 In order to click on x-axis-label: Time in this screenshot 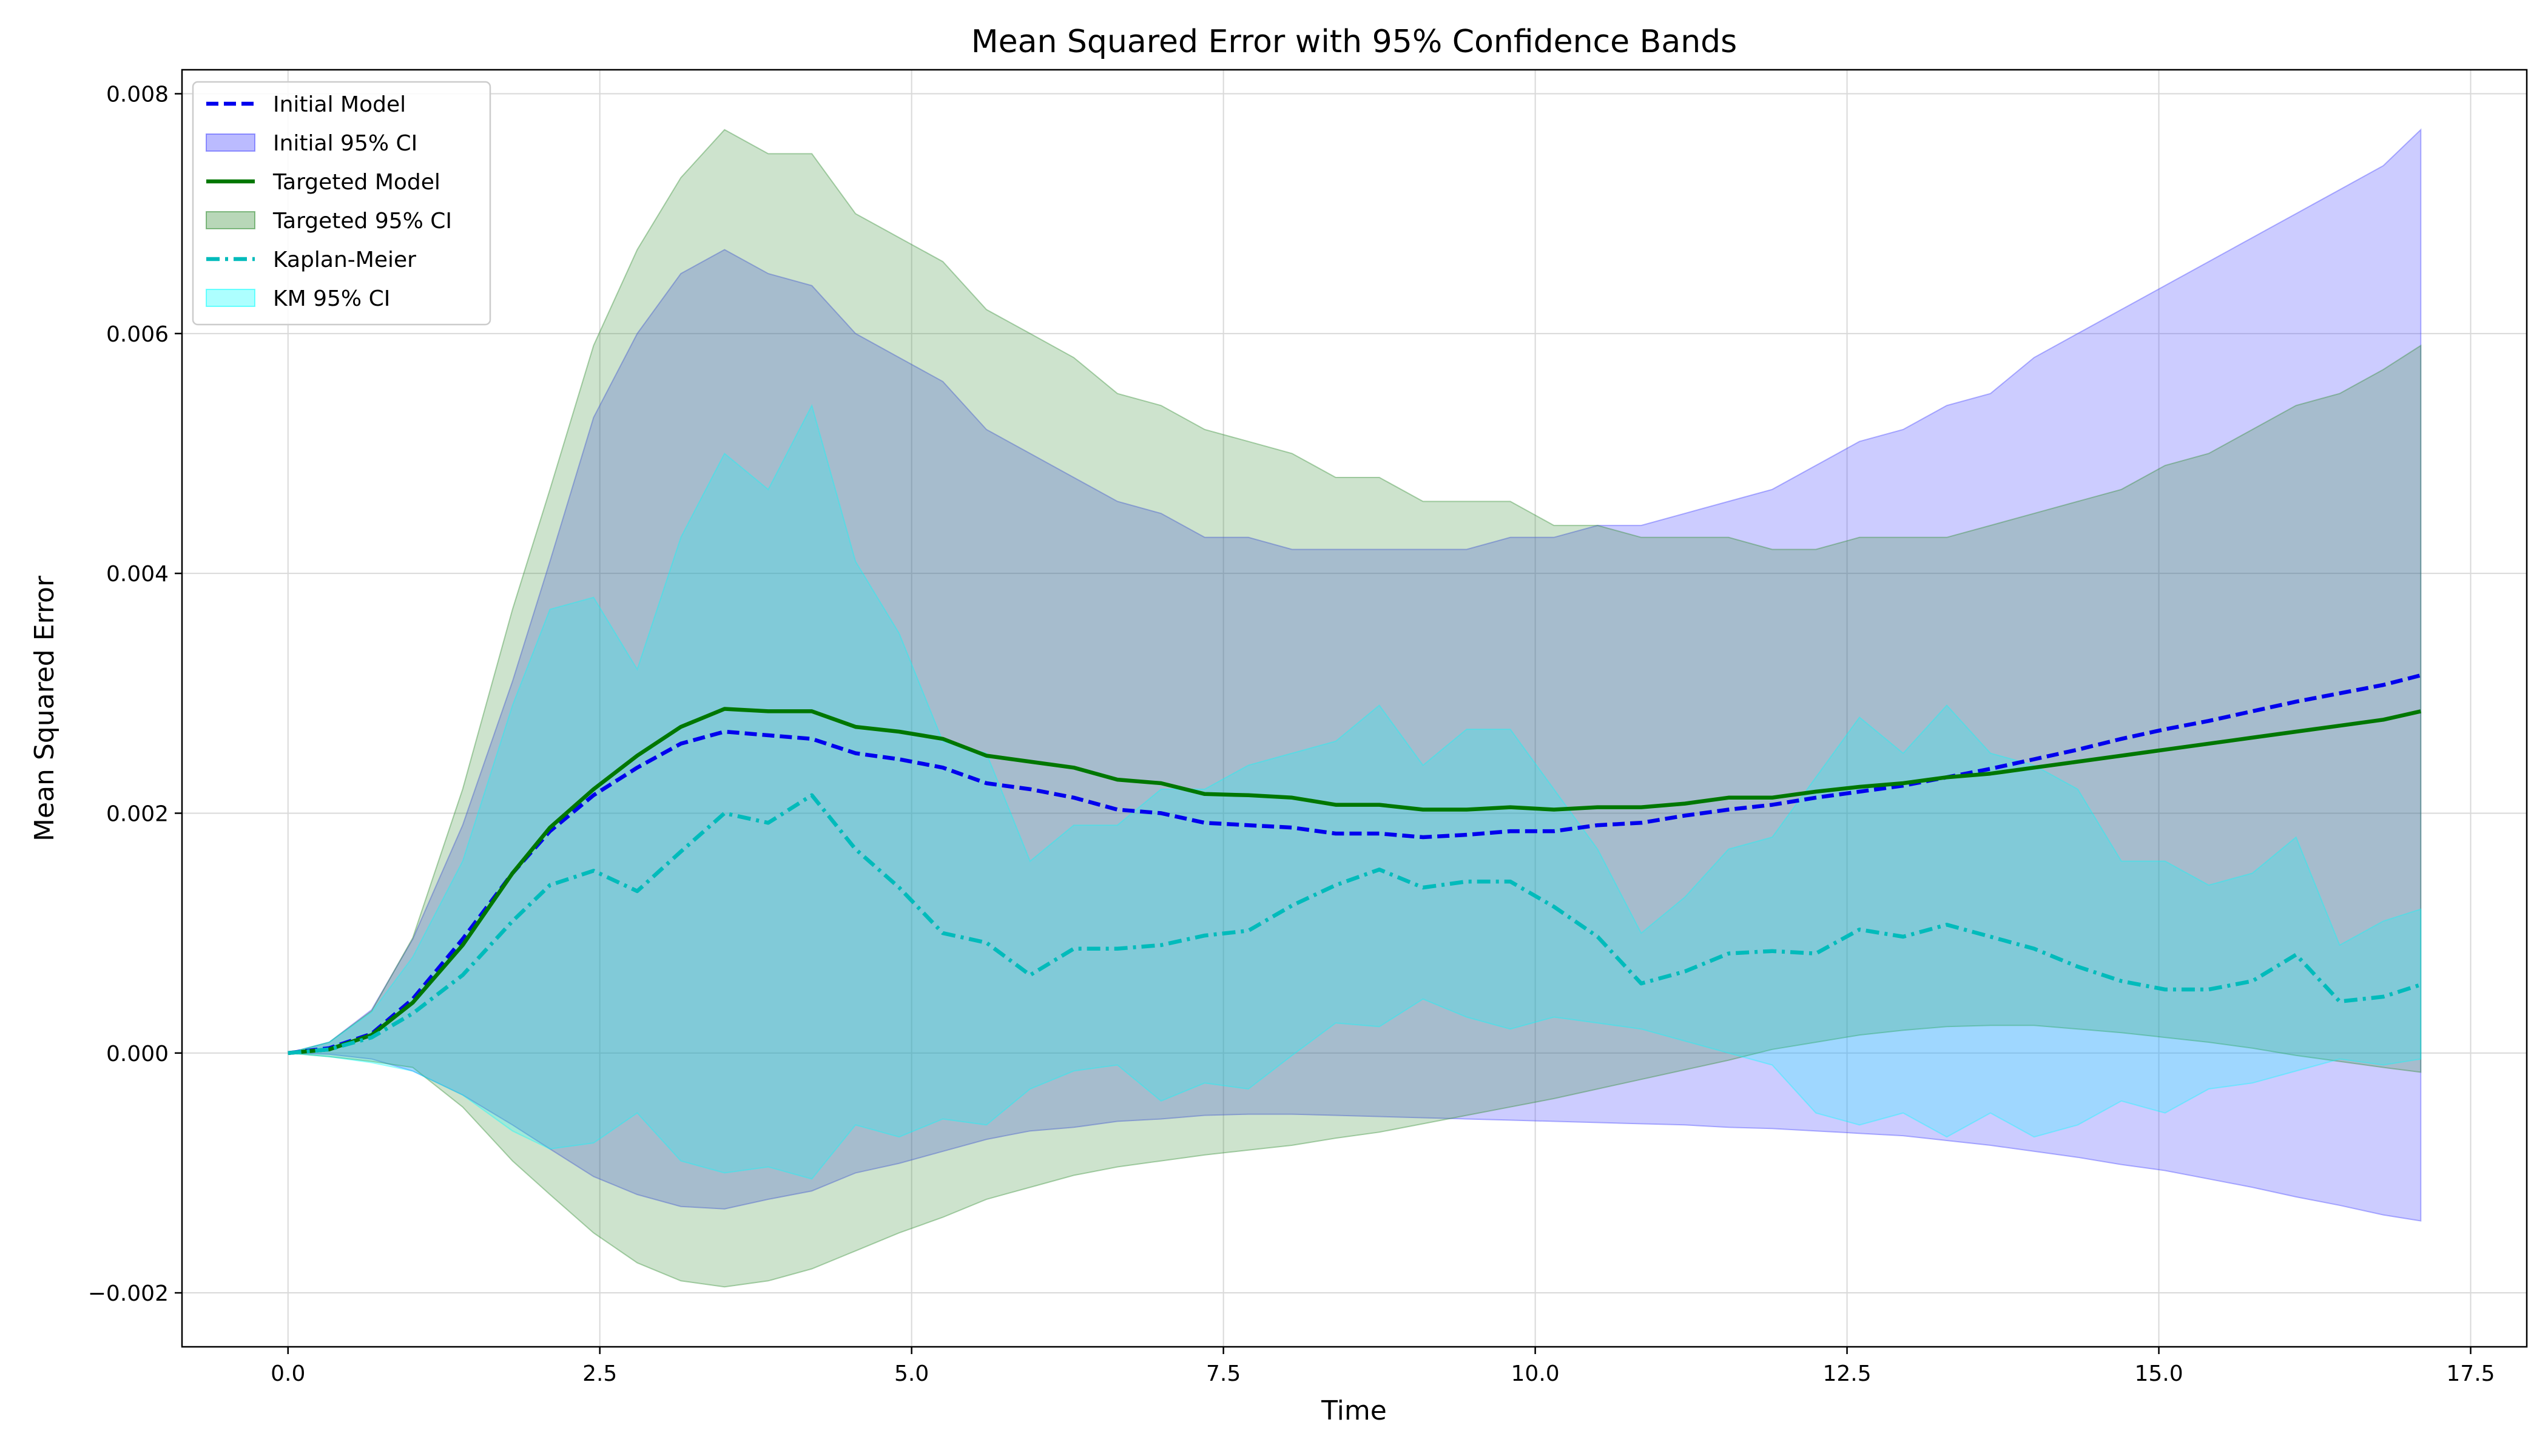, I will do `click(1354, 1410)`.